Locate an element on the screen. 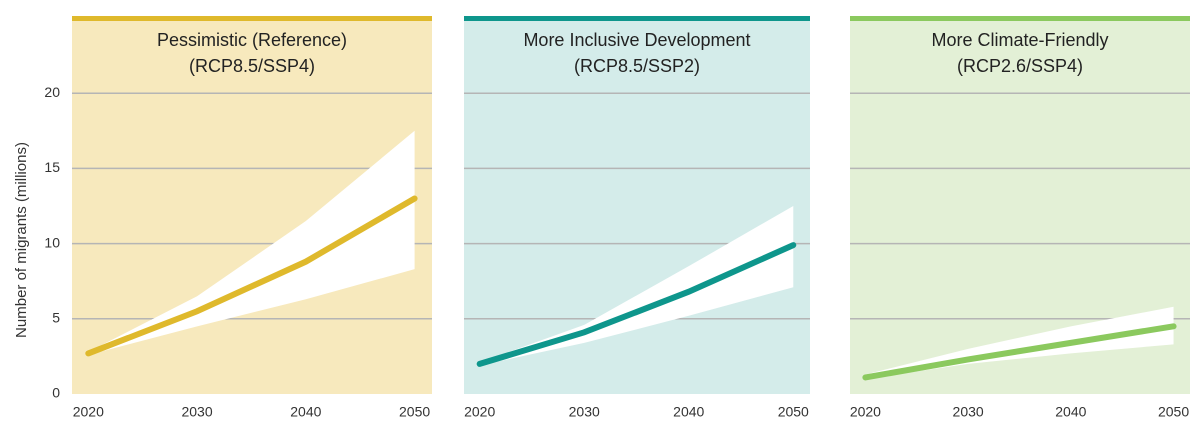 This screenshot has height=424, width=1194. y-tick-label: 10 is located at coordinates (52, 242).